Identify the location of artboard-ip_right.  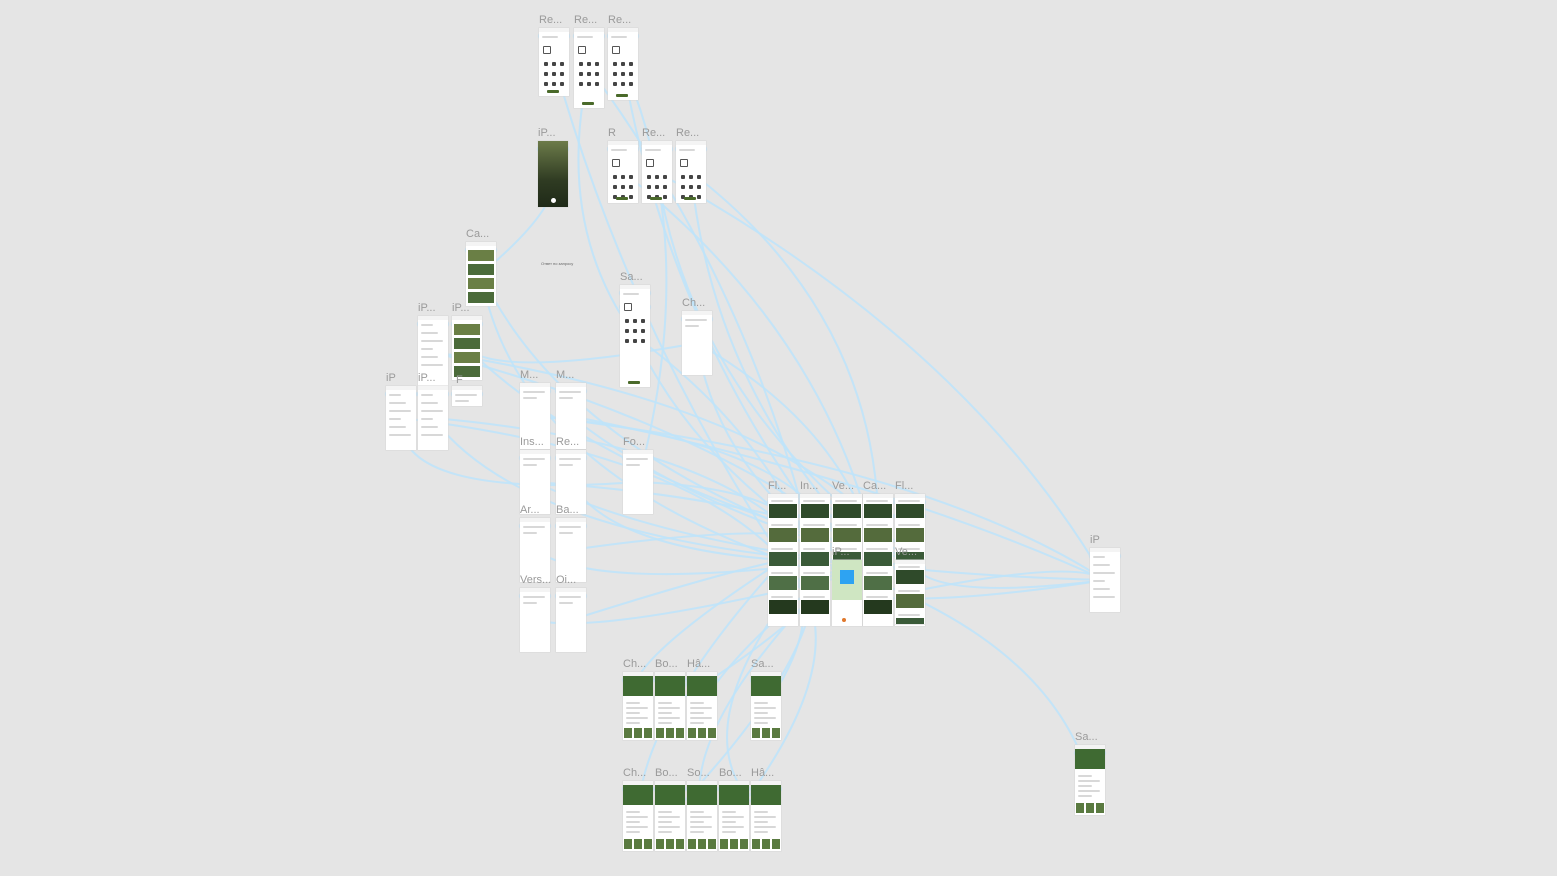
(1105, 580).